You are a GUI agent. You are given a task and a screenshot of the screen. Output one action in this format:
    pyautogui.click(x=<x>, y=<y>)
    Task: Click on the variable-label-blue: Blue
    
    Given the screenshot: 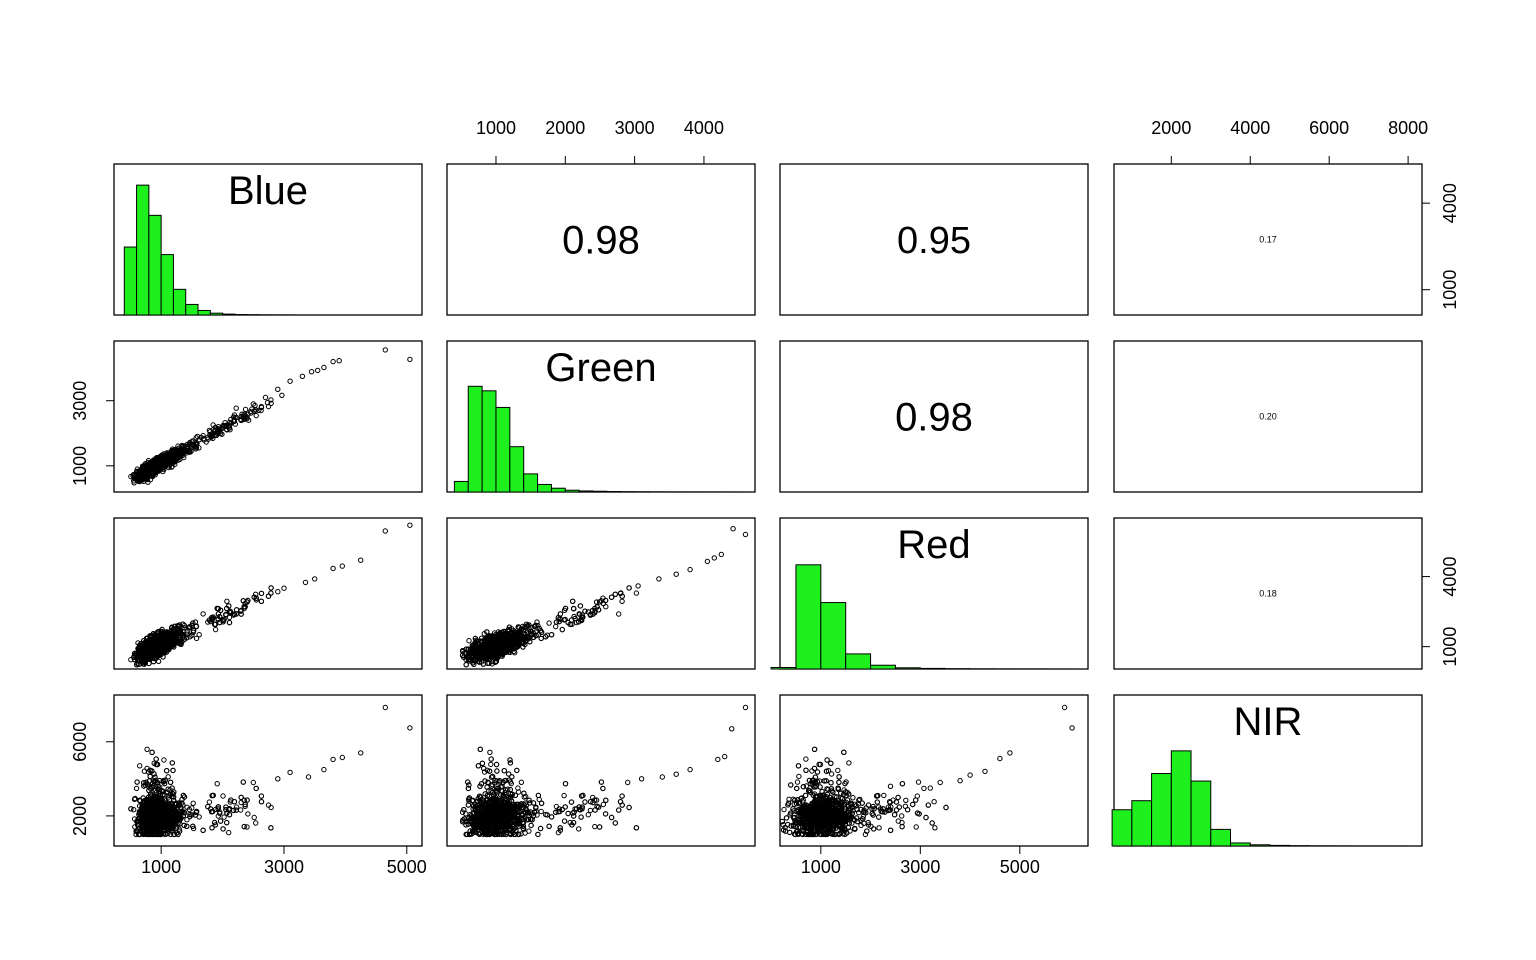 What is the action you would take?
    pyautogui.click(x=268, y=191)
    